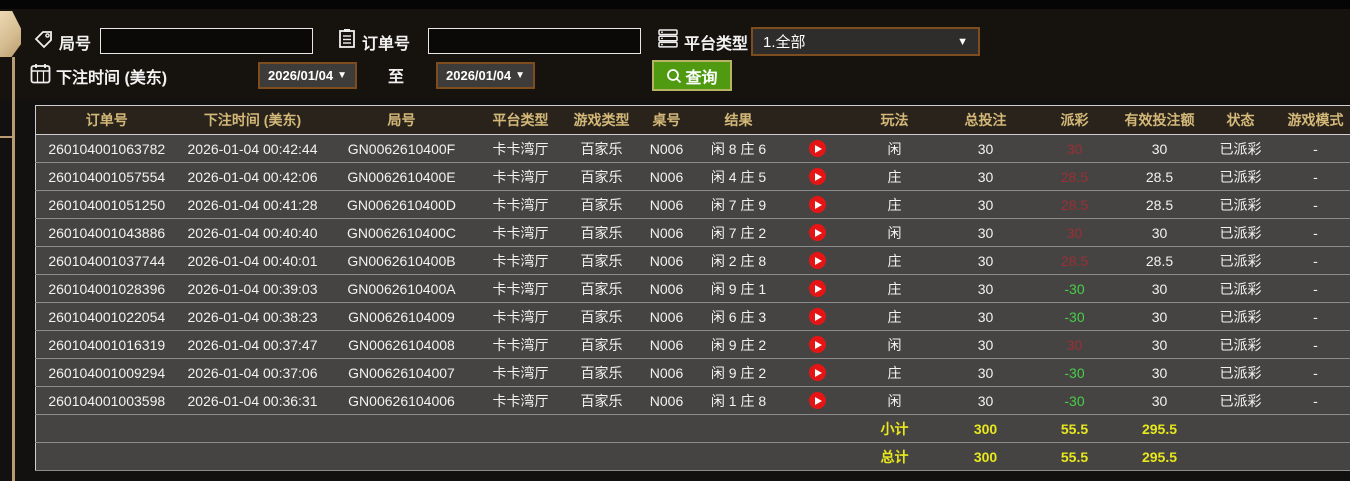 This screenshot has height=481, width=1350. I want to click on clipboard-icon, so click(347, 38).